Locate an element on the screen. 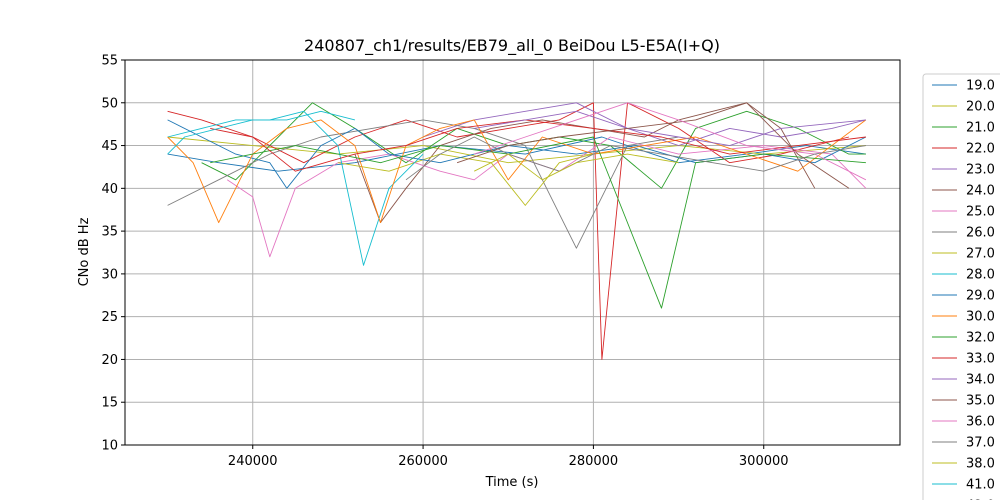 The width and height of the screenshot is (1000, 500). legend-label: 34.0 is located at coordinates (980, 380).